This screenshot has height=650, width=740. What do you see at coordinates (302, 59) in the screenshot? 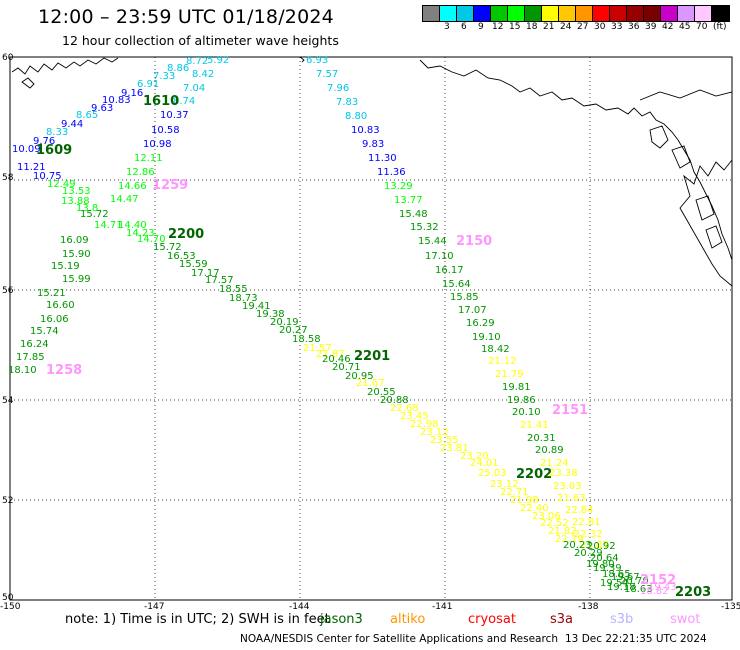
I see `coastline-point` at bounding box center [302, 59].